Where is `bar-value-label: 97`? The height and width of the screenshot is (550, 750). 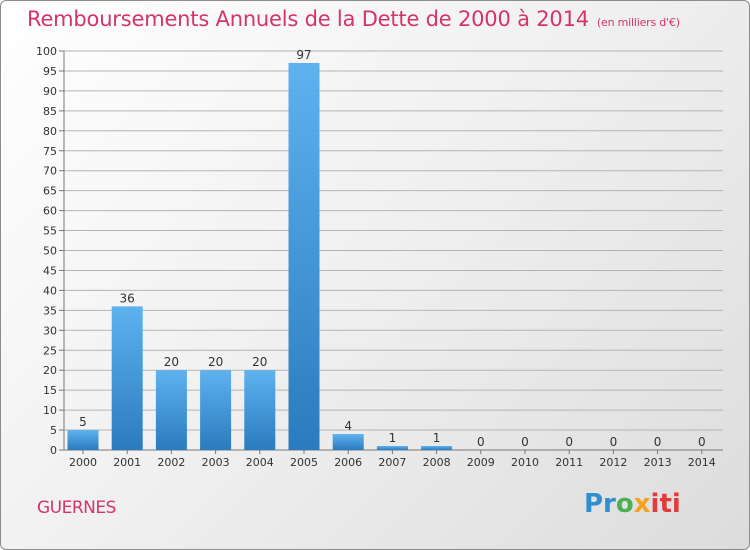
bar-value-label: 97 is located at coordinates (303, 55).